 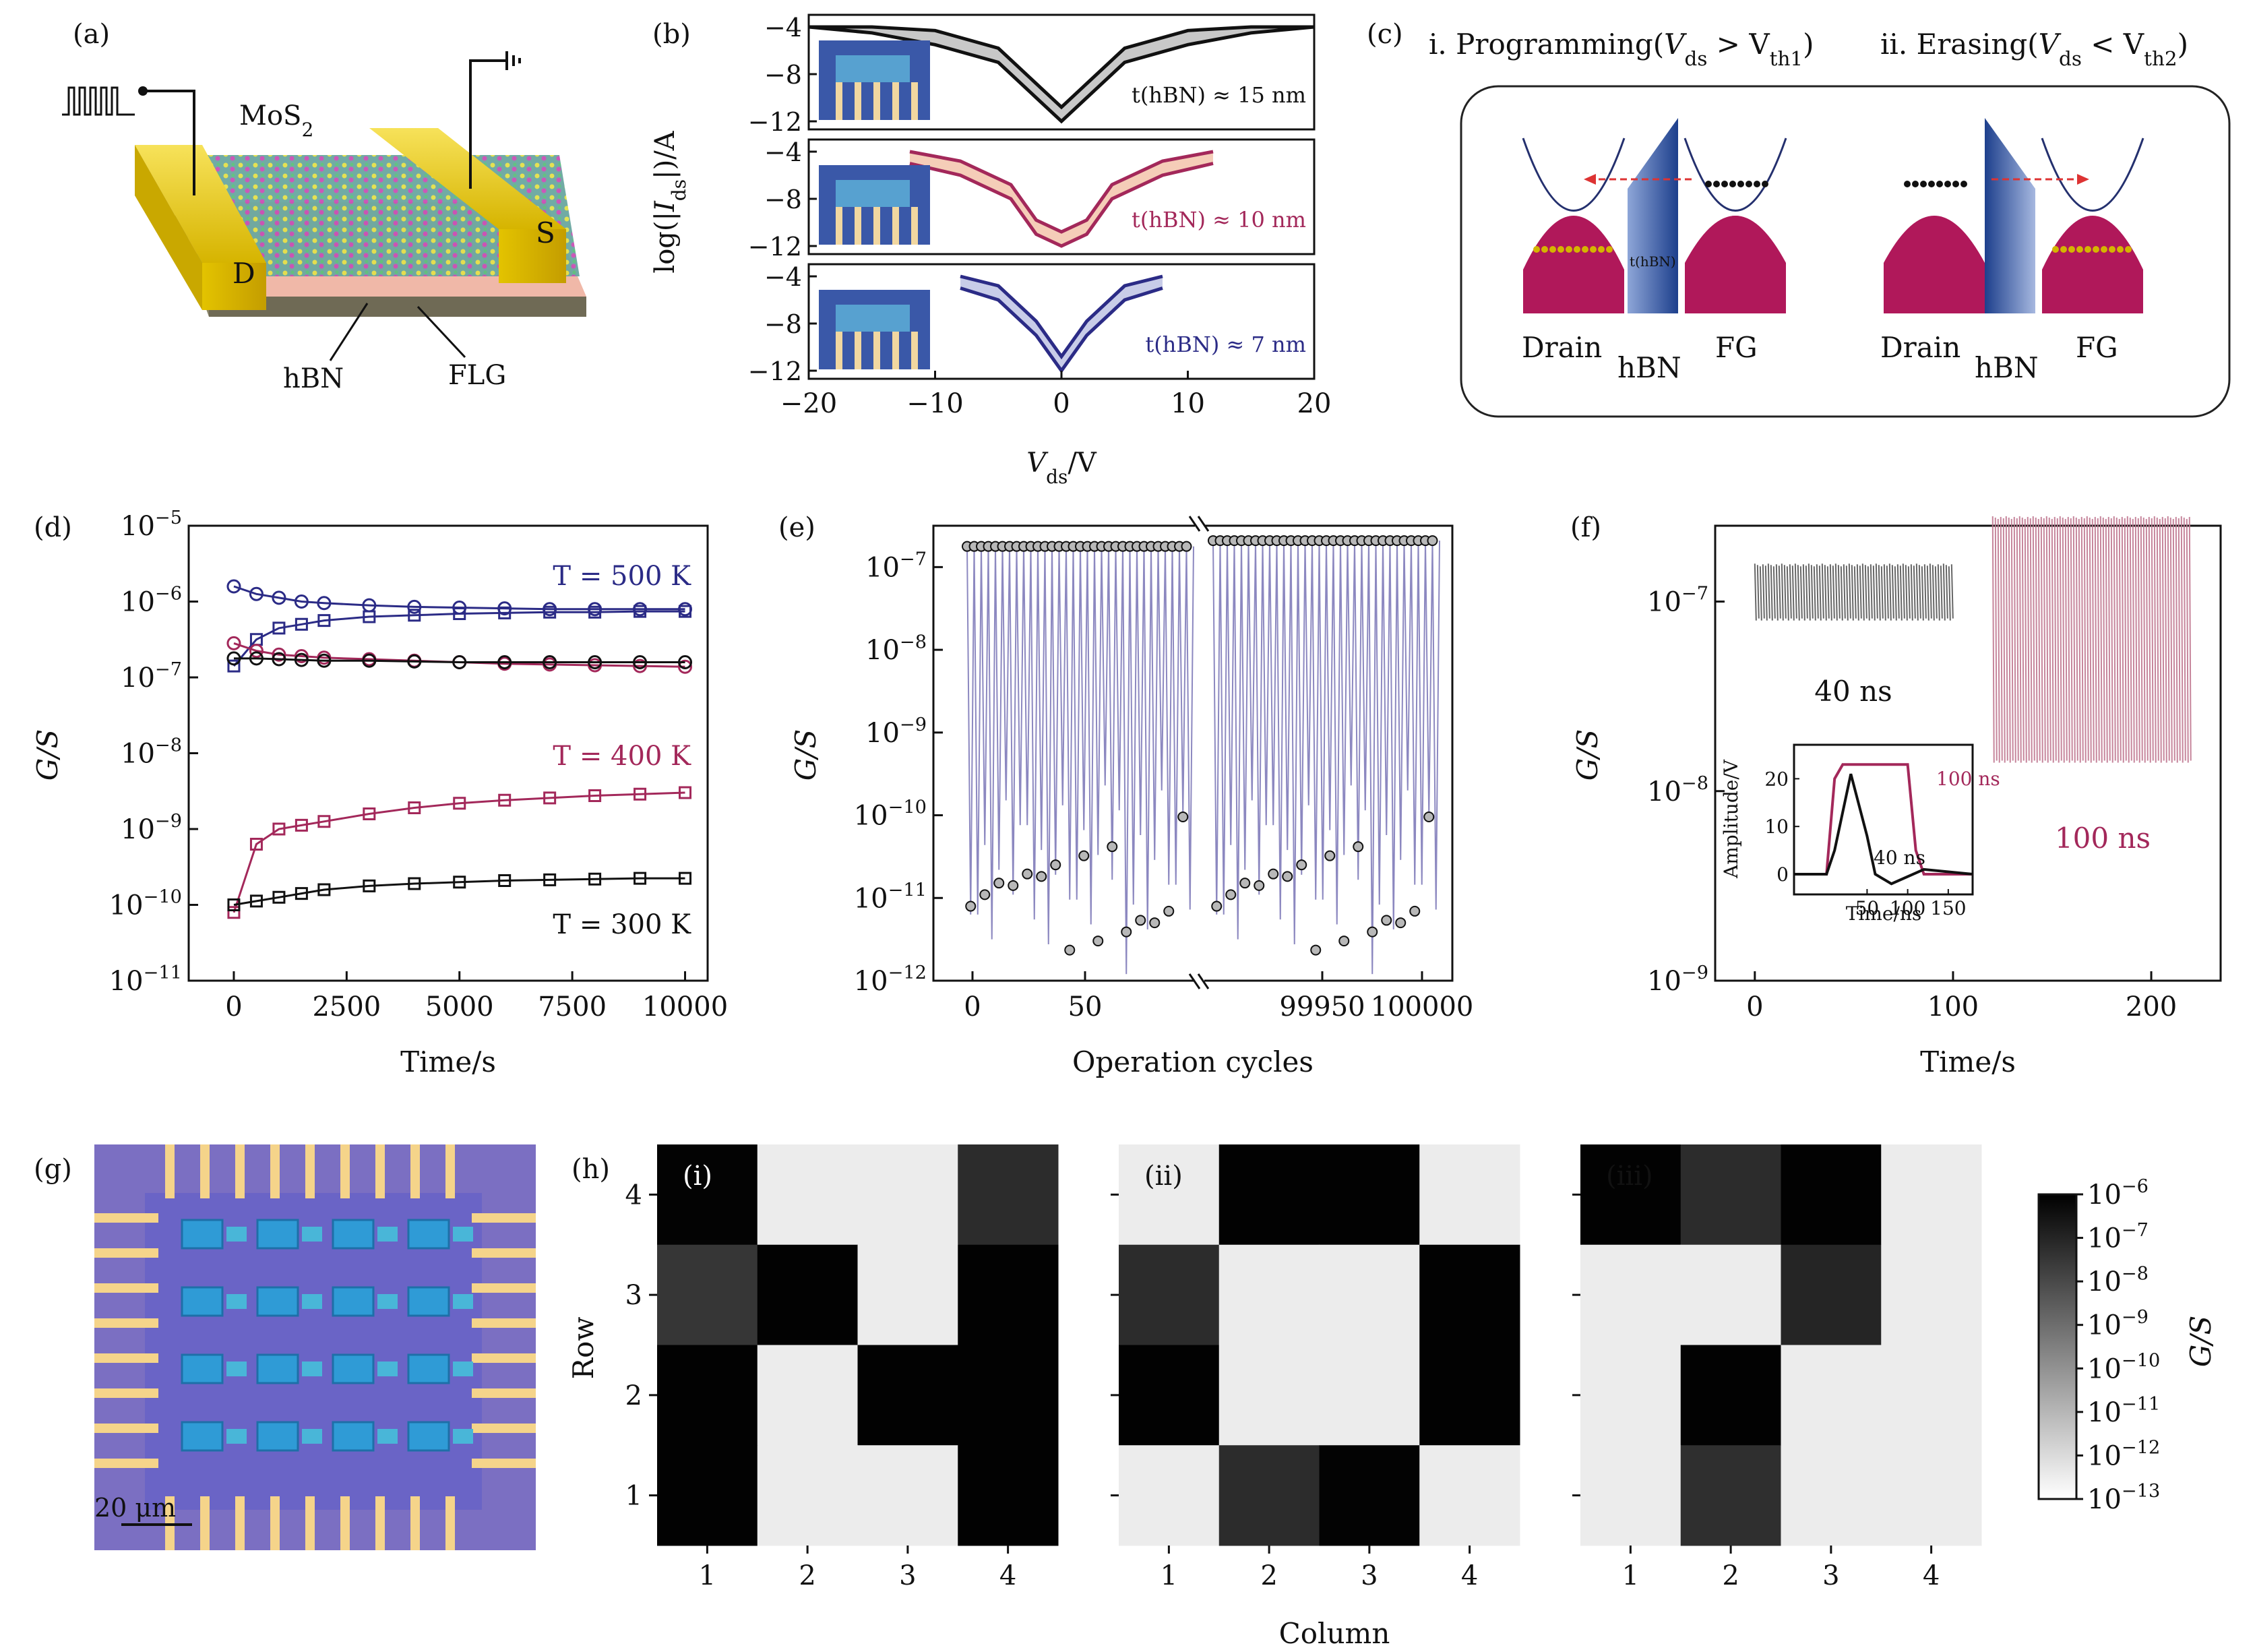 I want to click on x-tick-label-d: 10000, so click(x=685, y=1007).